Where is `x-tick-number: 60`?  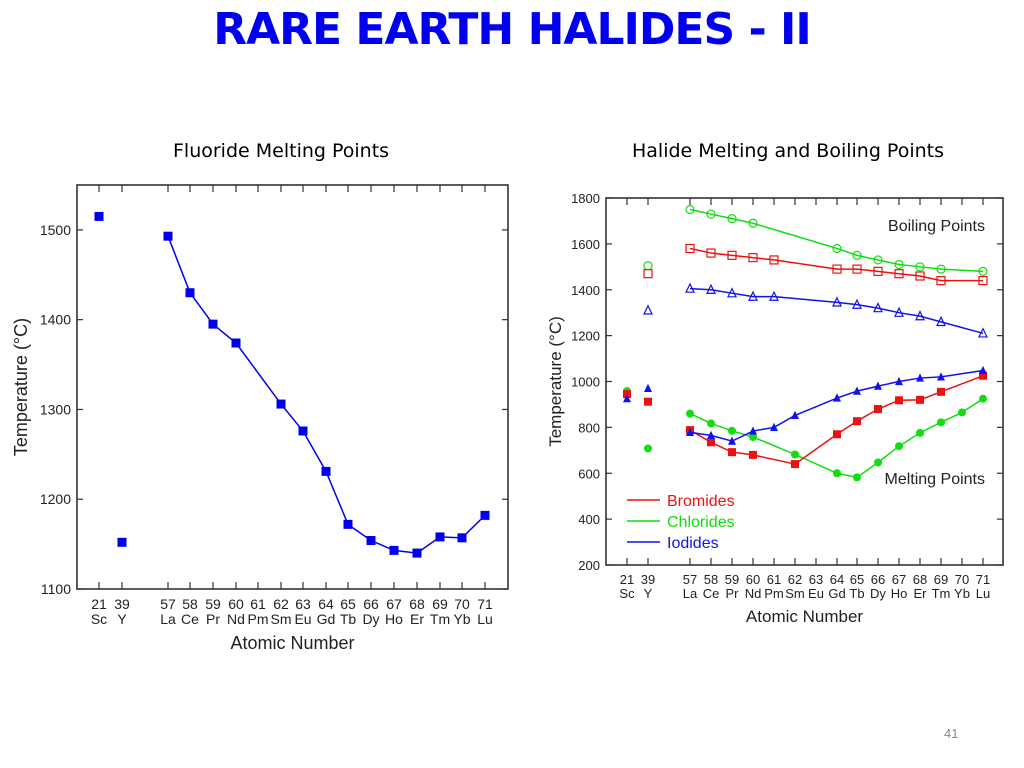 x-tick-number: 60 is located at coordinates (753, 579).